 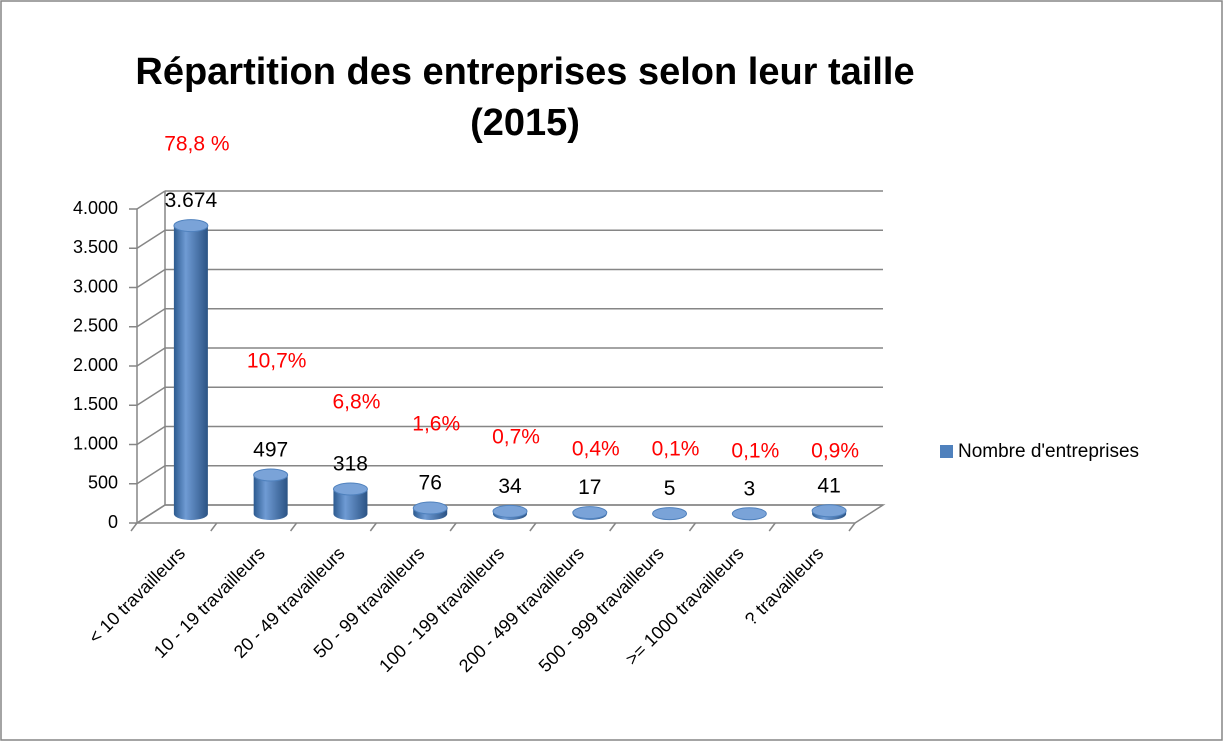 I want to click on y-tick-label: 2.500, so click(x=95, y=326).